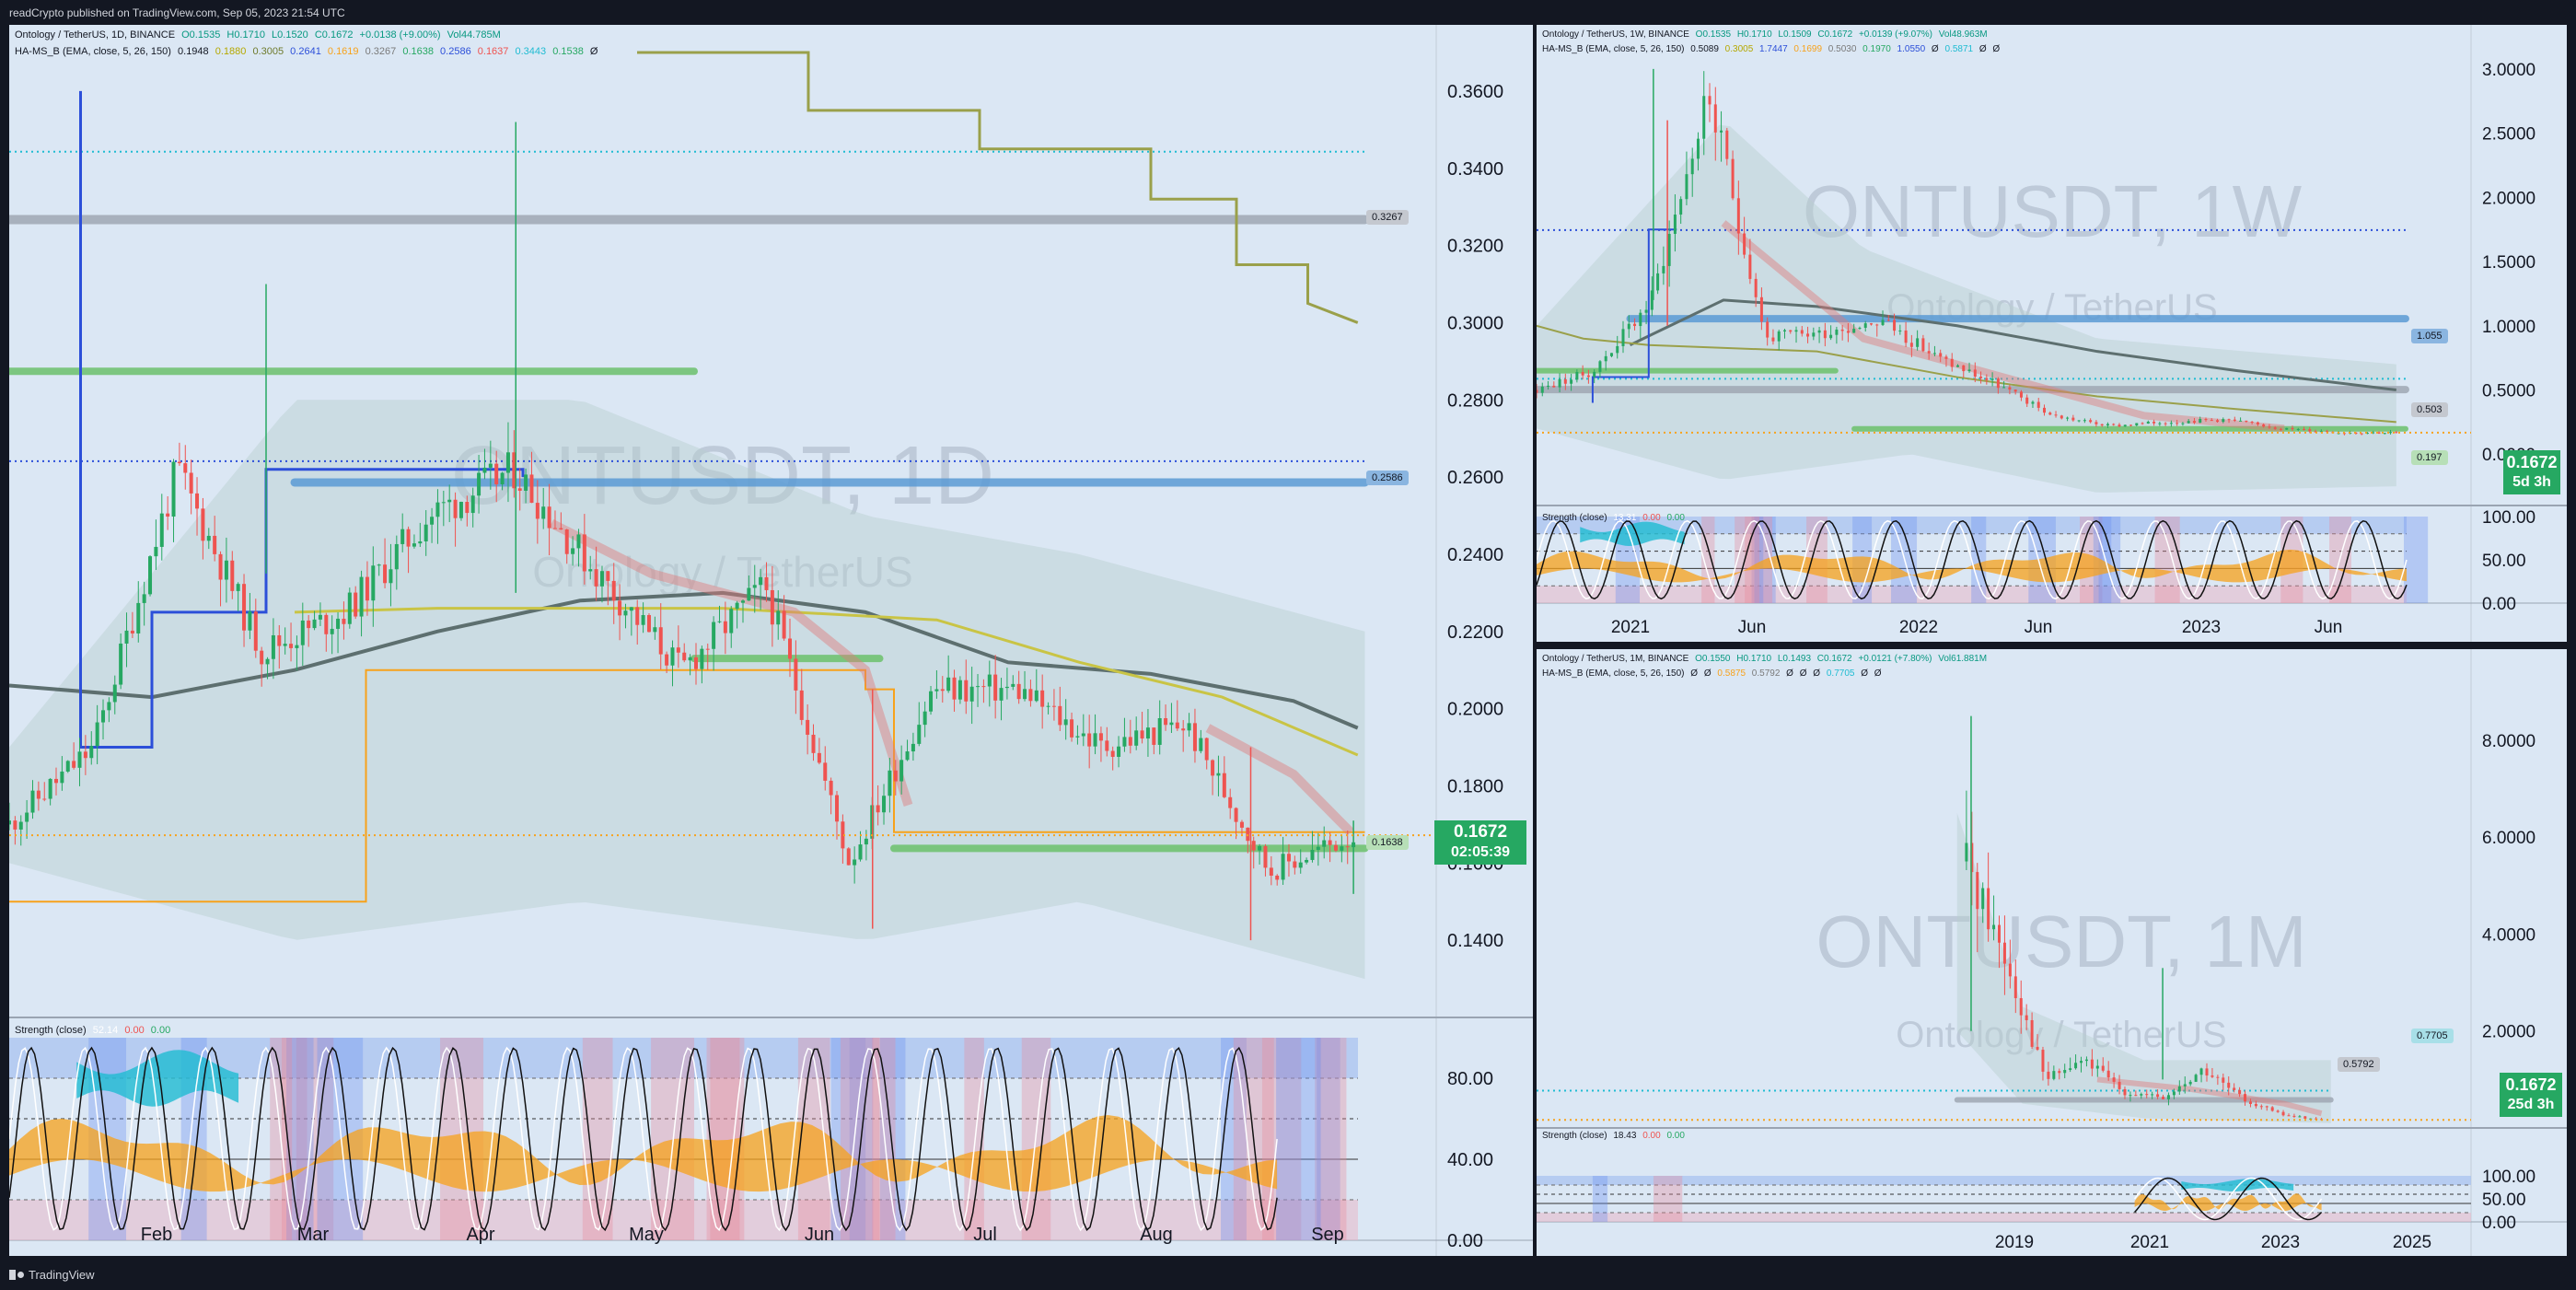 The image size is (2576, 1290). Describe the element at coordinates (2167, 560) in the screenshot. I see `weekly-osc-signal-stripe` at that location.